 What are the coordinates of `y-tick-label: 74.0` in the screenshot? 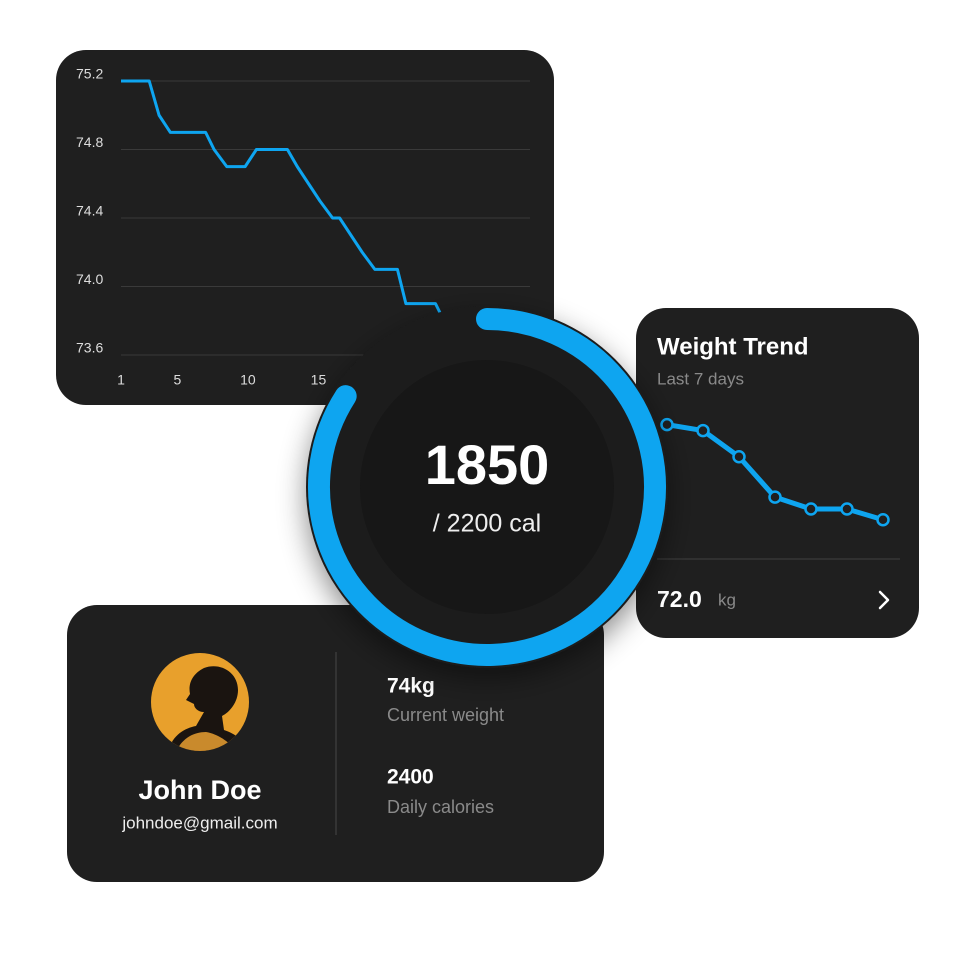 It's located at (89, 279).